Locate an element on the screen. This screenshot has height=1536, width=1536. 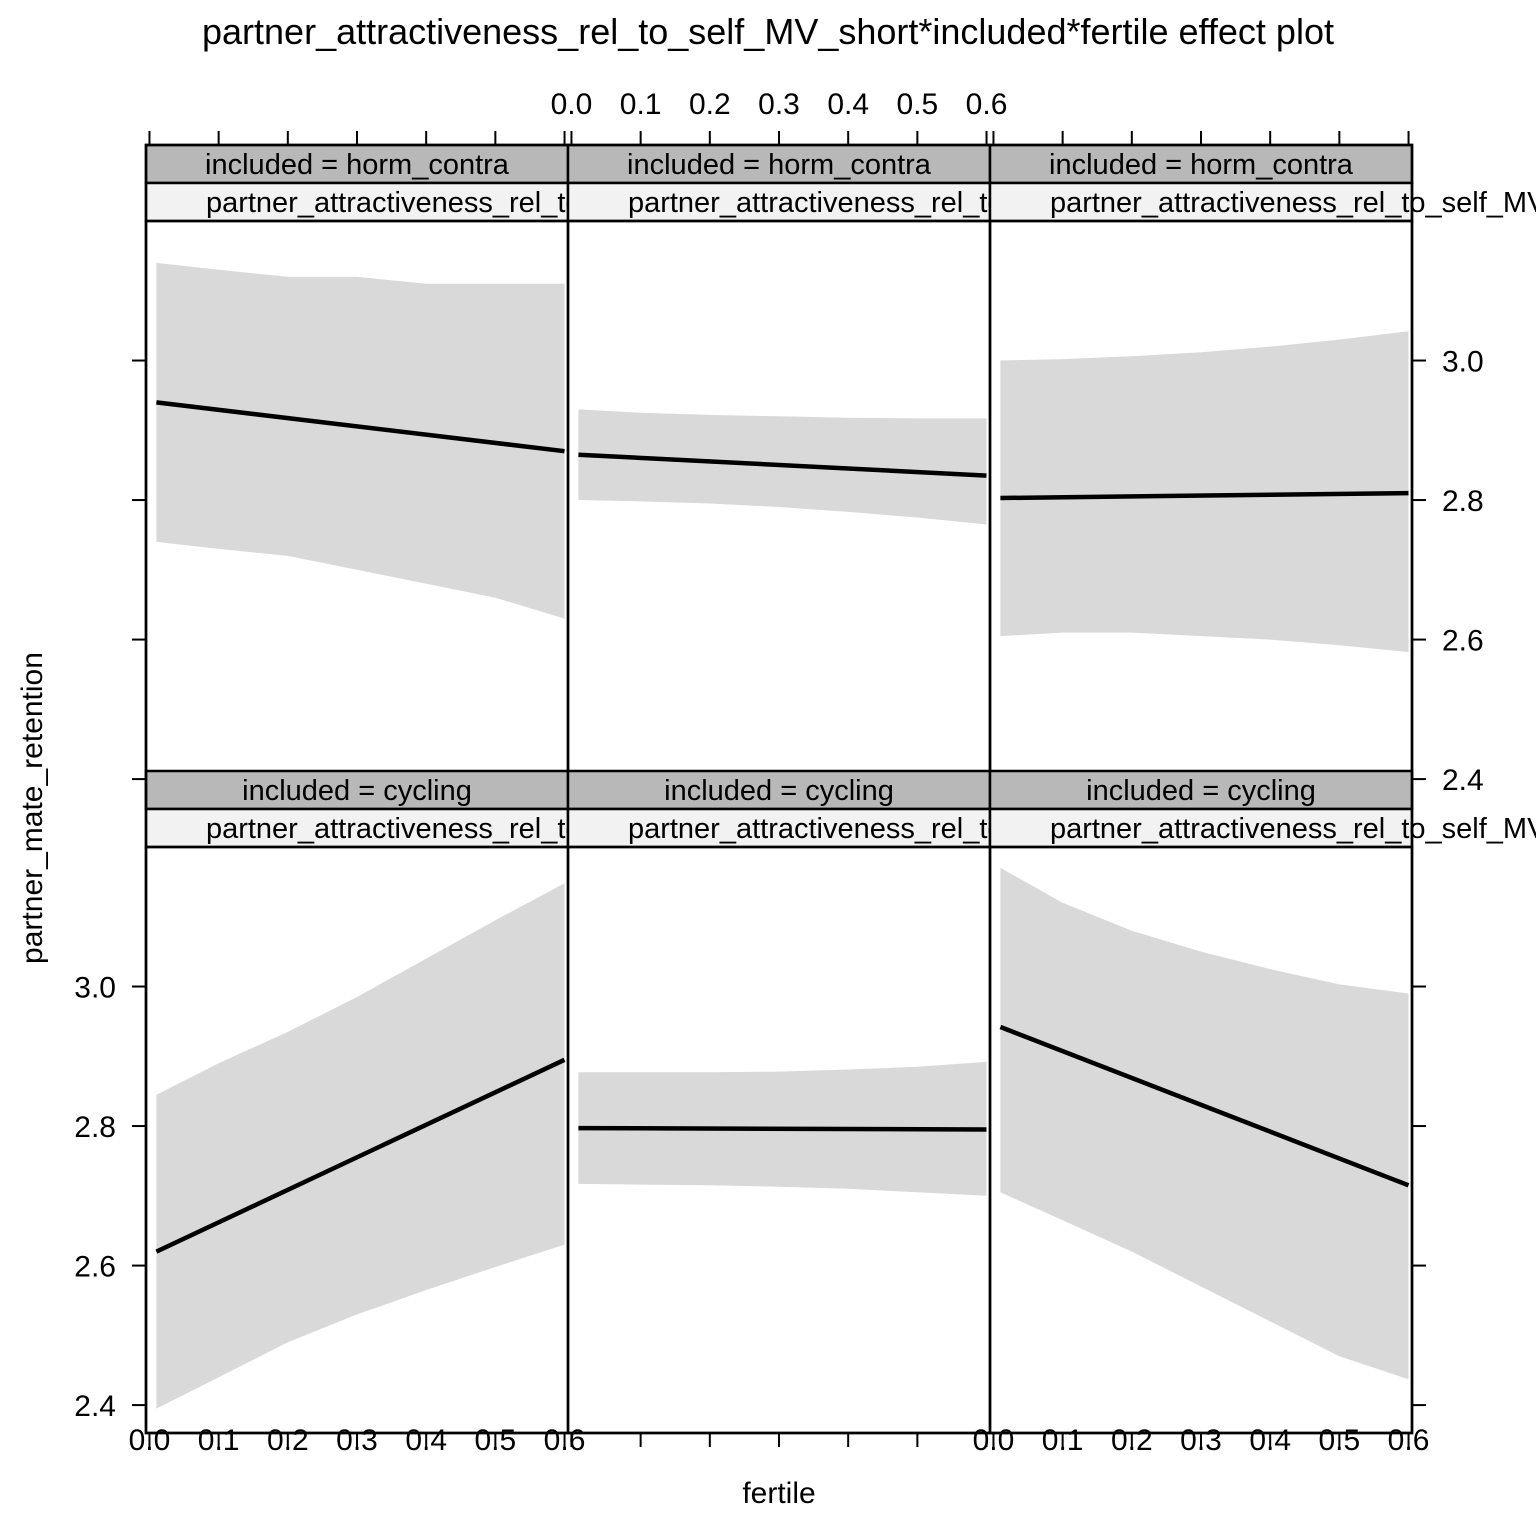
x-axis-col-3: 0.0 0.1 0.2 0.3 0.4 0.5 0.6 is located at coordinates (1201, 1440).